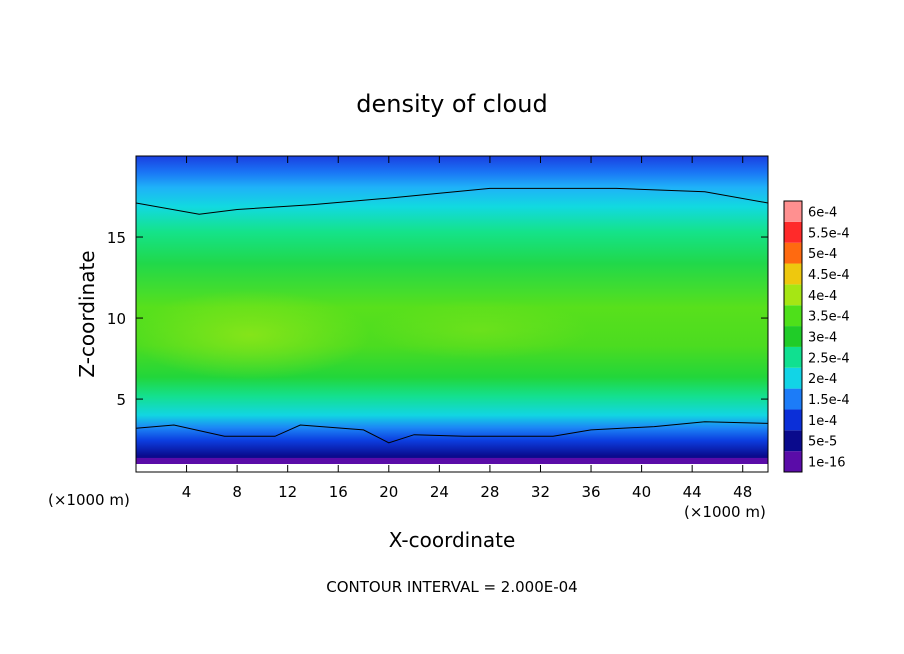 This screenshot has width=904, height=654. I want to click on colorbar-label: 5.5e-4, so click(829, 233).